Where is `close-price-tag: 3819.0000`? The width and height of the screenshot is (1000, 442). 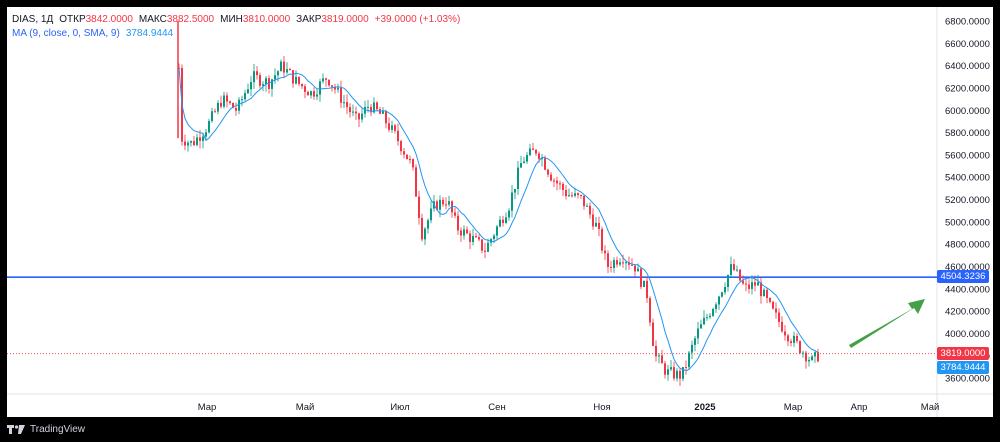
close-price-tag: 3819.0000 is located at coordinates (963, 353).